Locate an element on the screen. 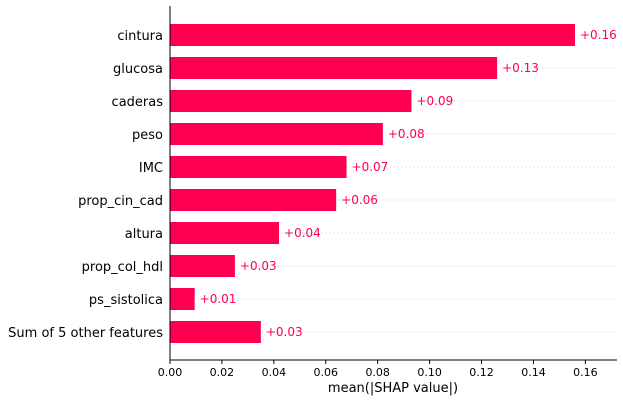  category-label: Sum of 5 other features is located at coordinates (85, 333).